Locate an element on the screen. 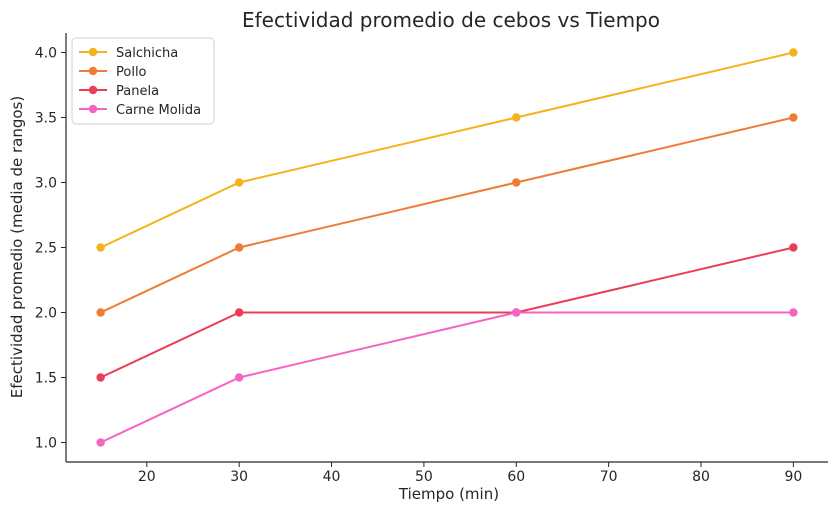 This screenshot has height=507, width=828. legend-marker-panela is located at coordinates (93, 90).